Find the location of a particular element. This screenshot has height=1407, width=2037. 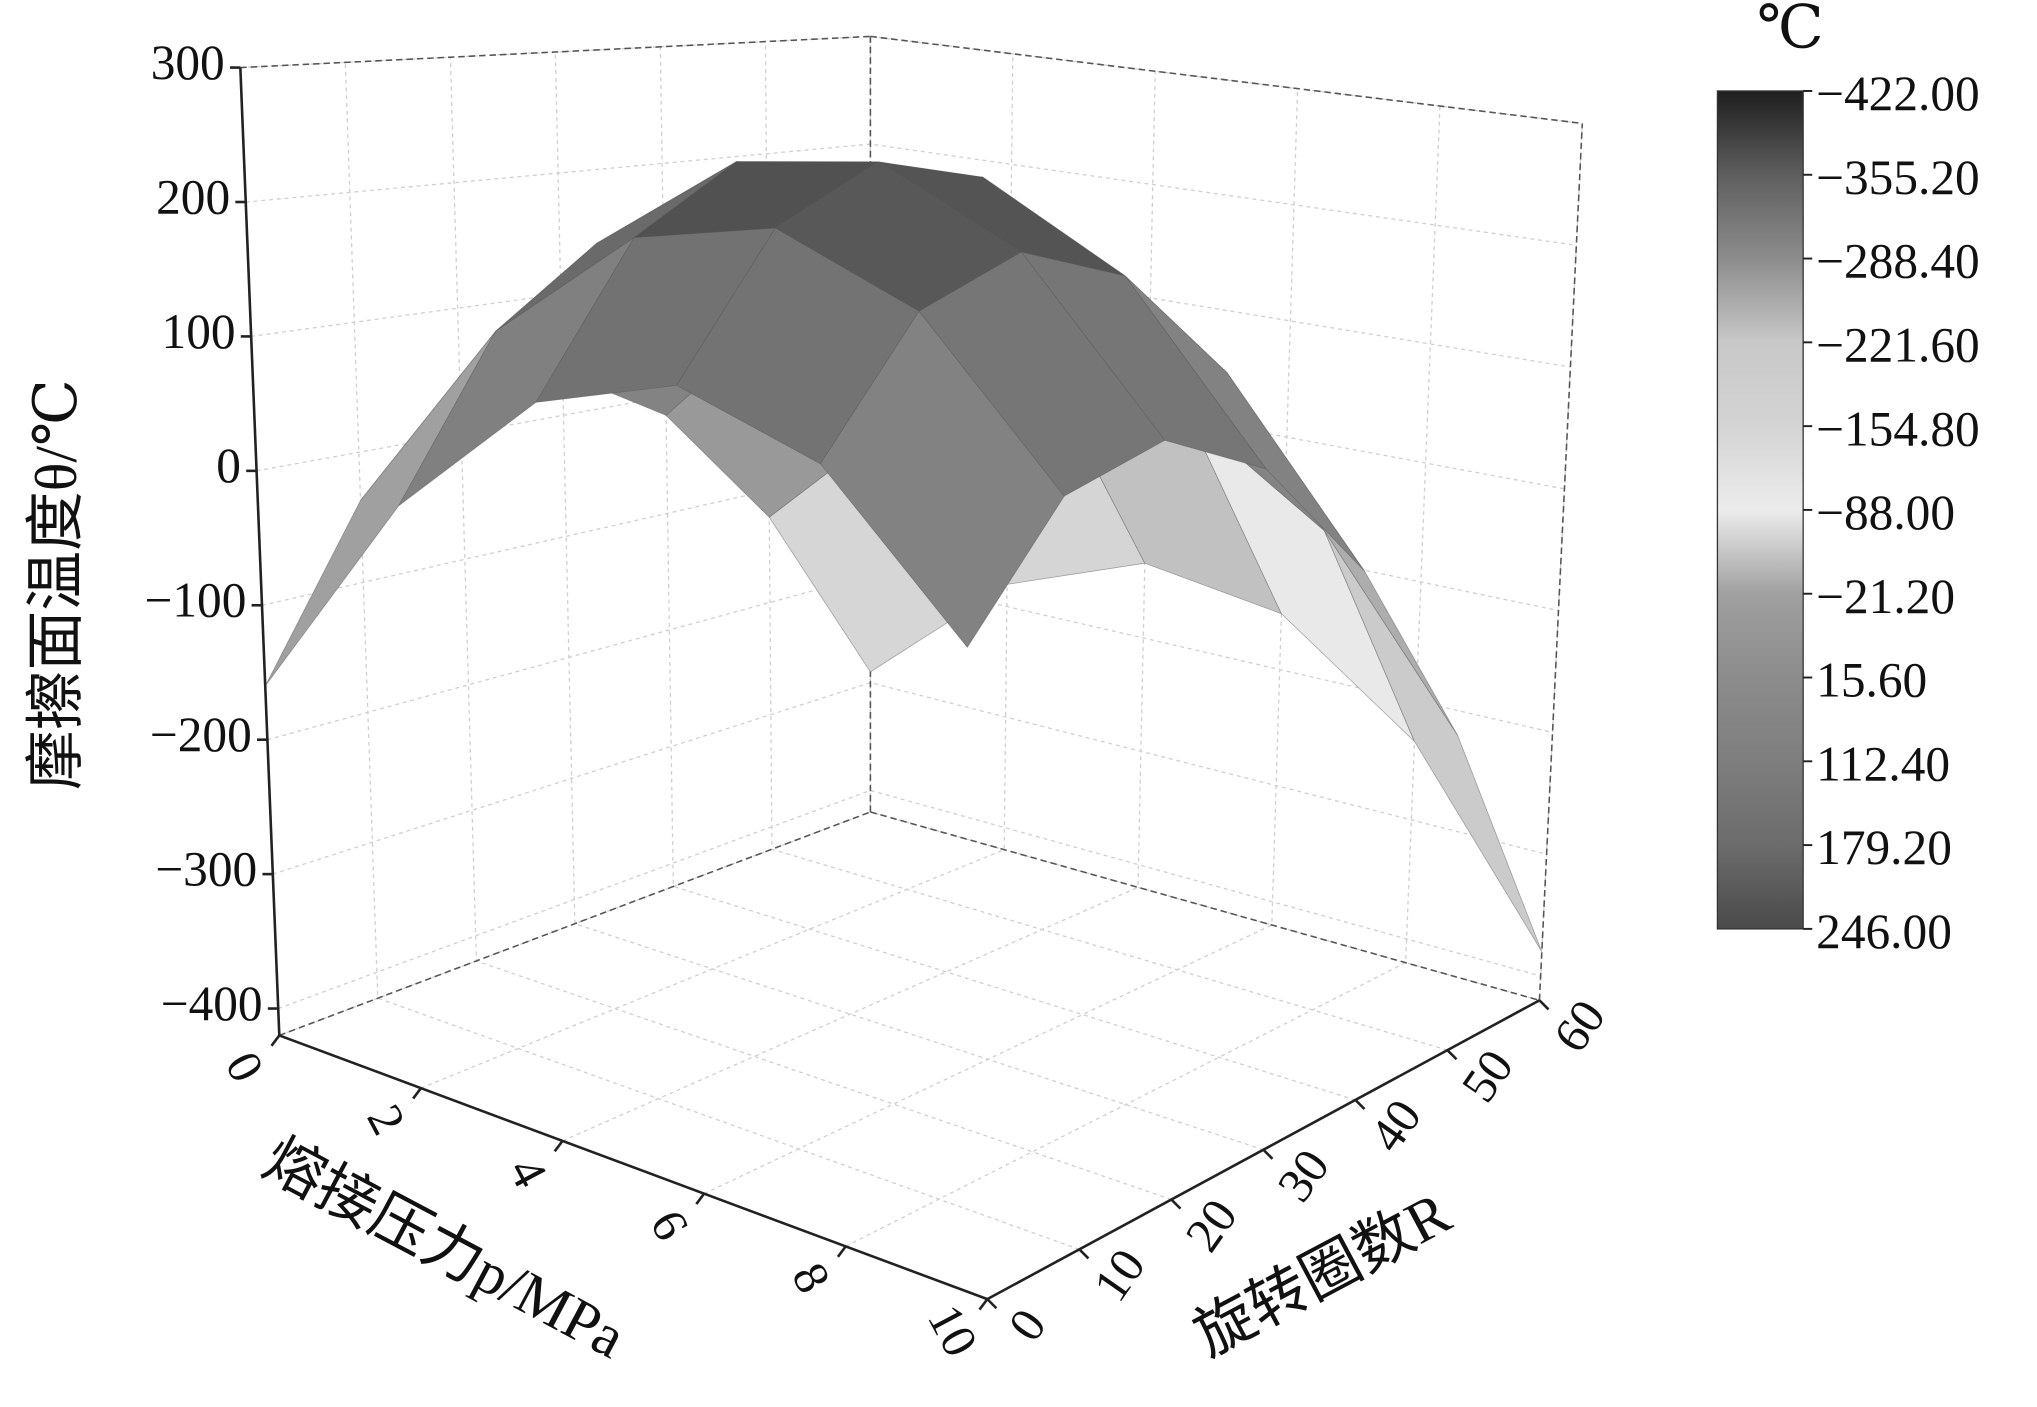

z-tick-label: −100 is located at coordinates (196, 600).